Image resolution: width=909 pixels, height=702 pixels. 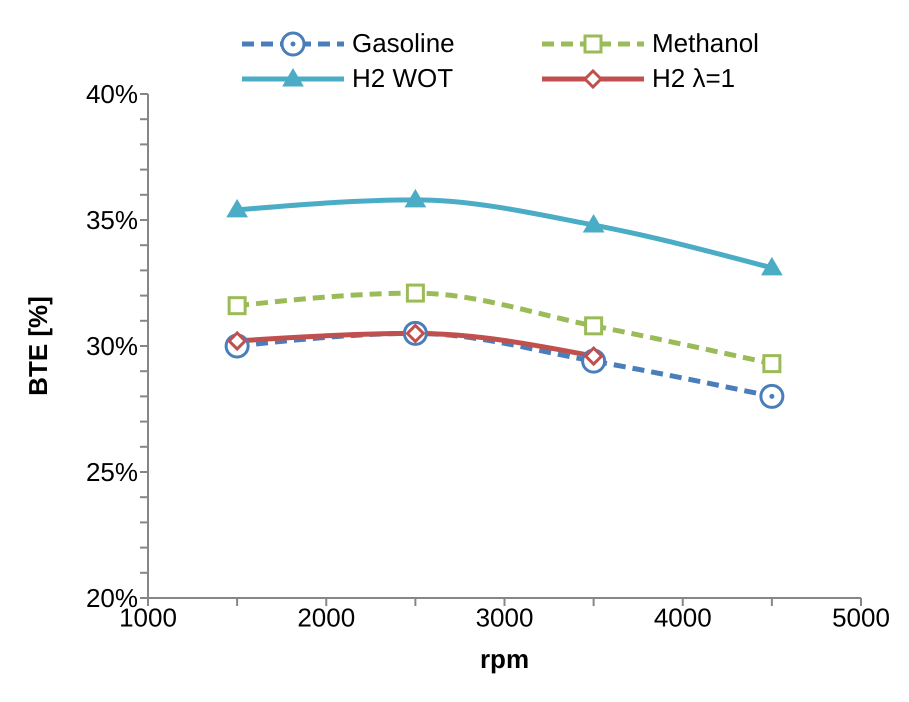 I want to click on x-tick-label: 4000, so click(x=683, y=617).